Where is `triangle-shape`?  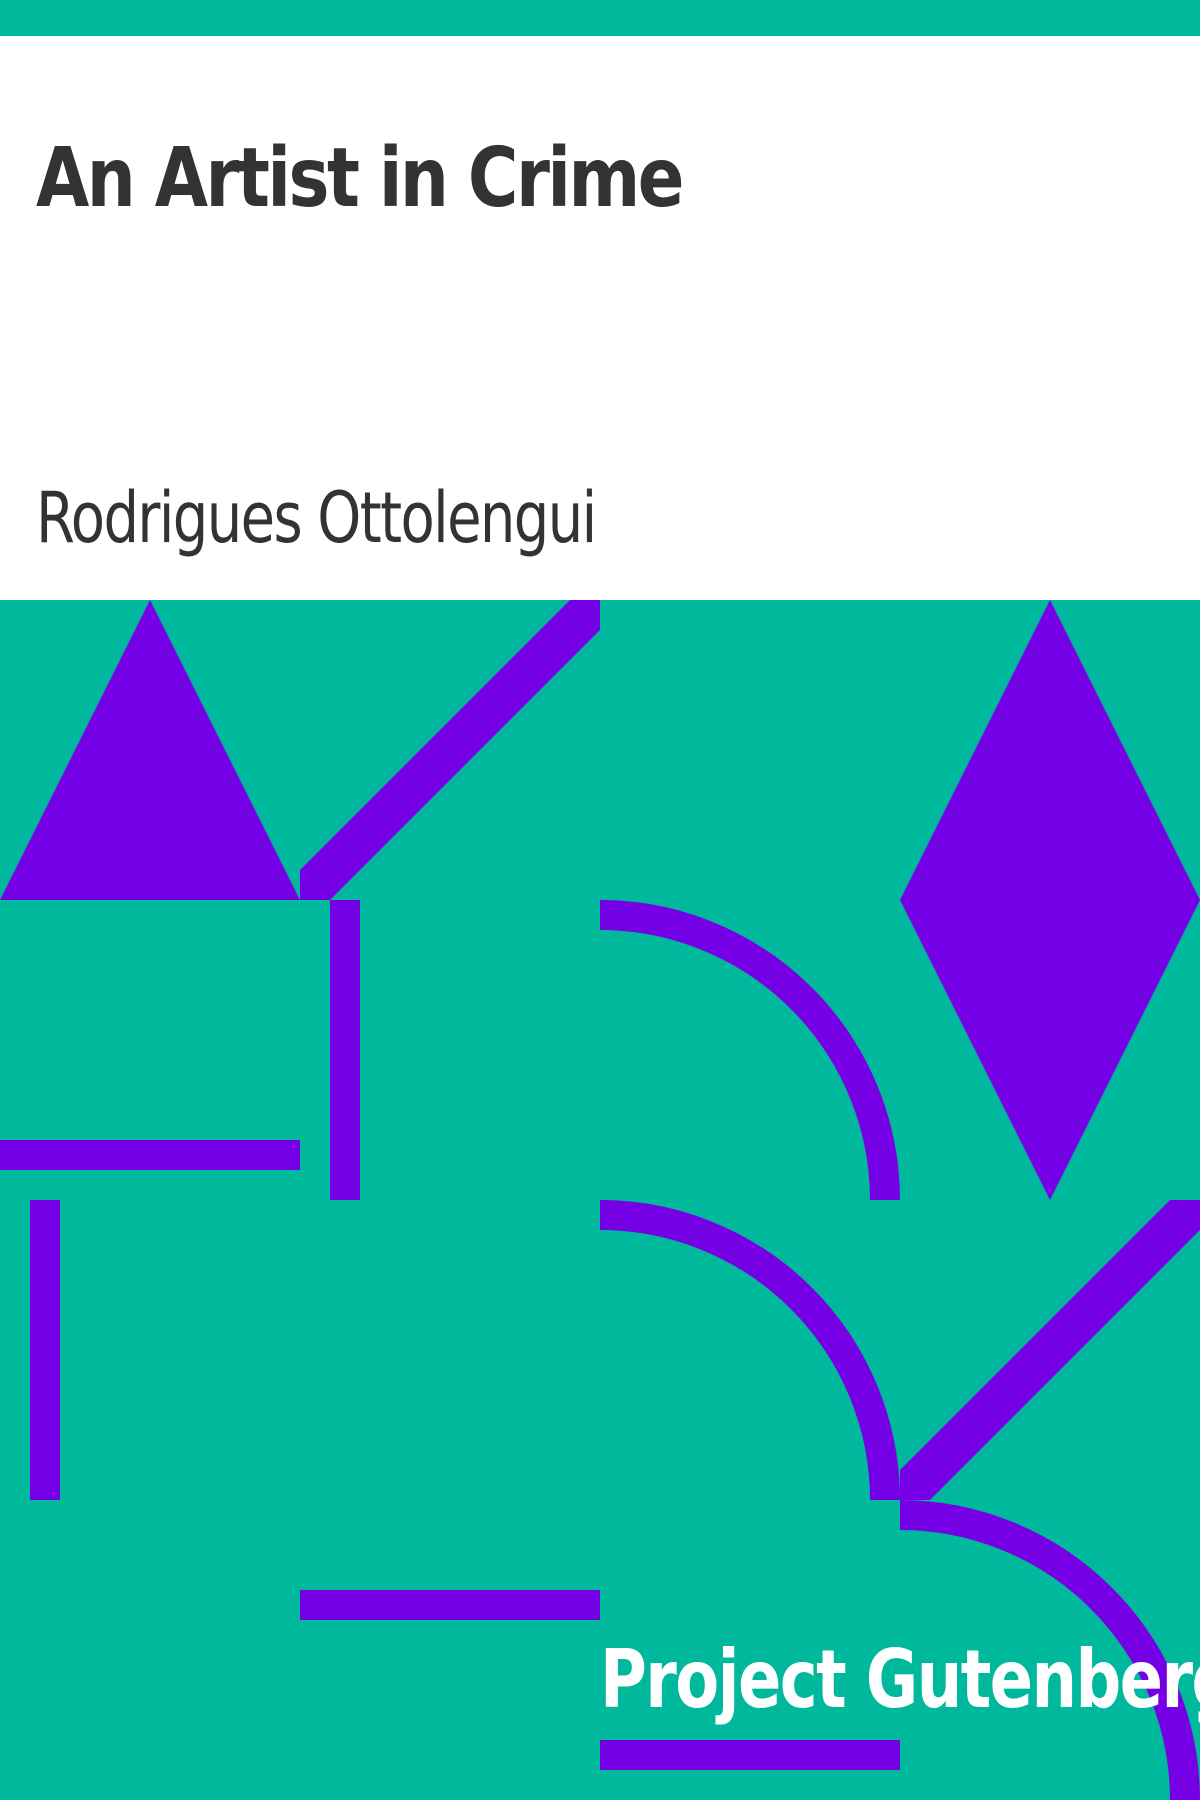
triangle-shape is located at coordinates (150, 750).